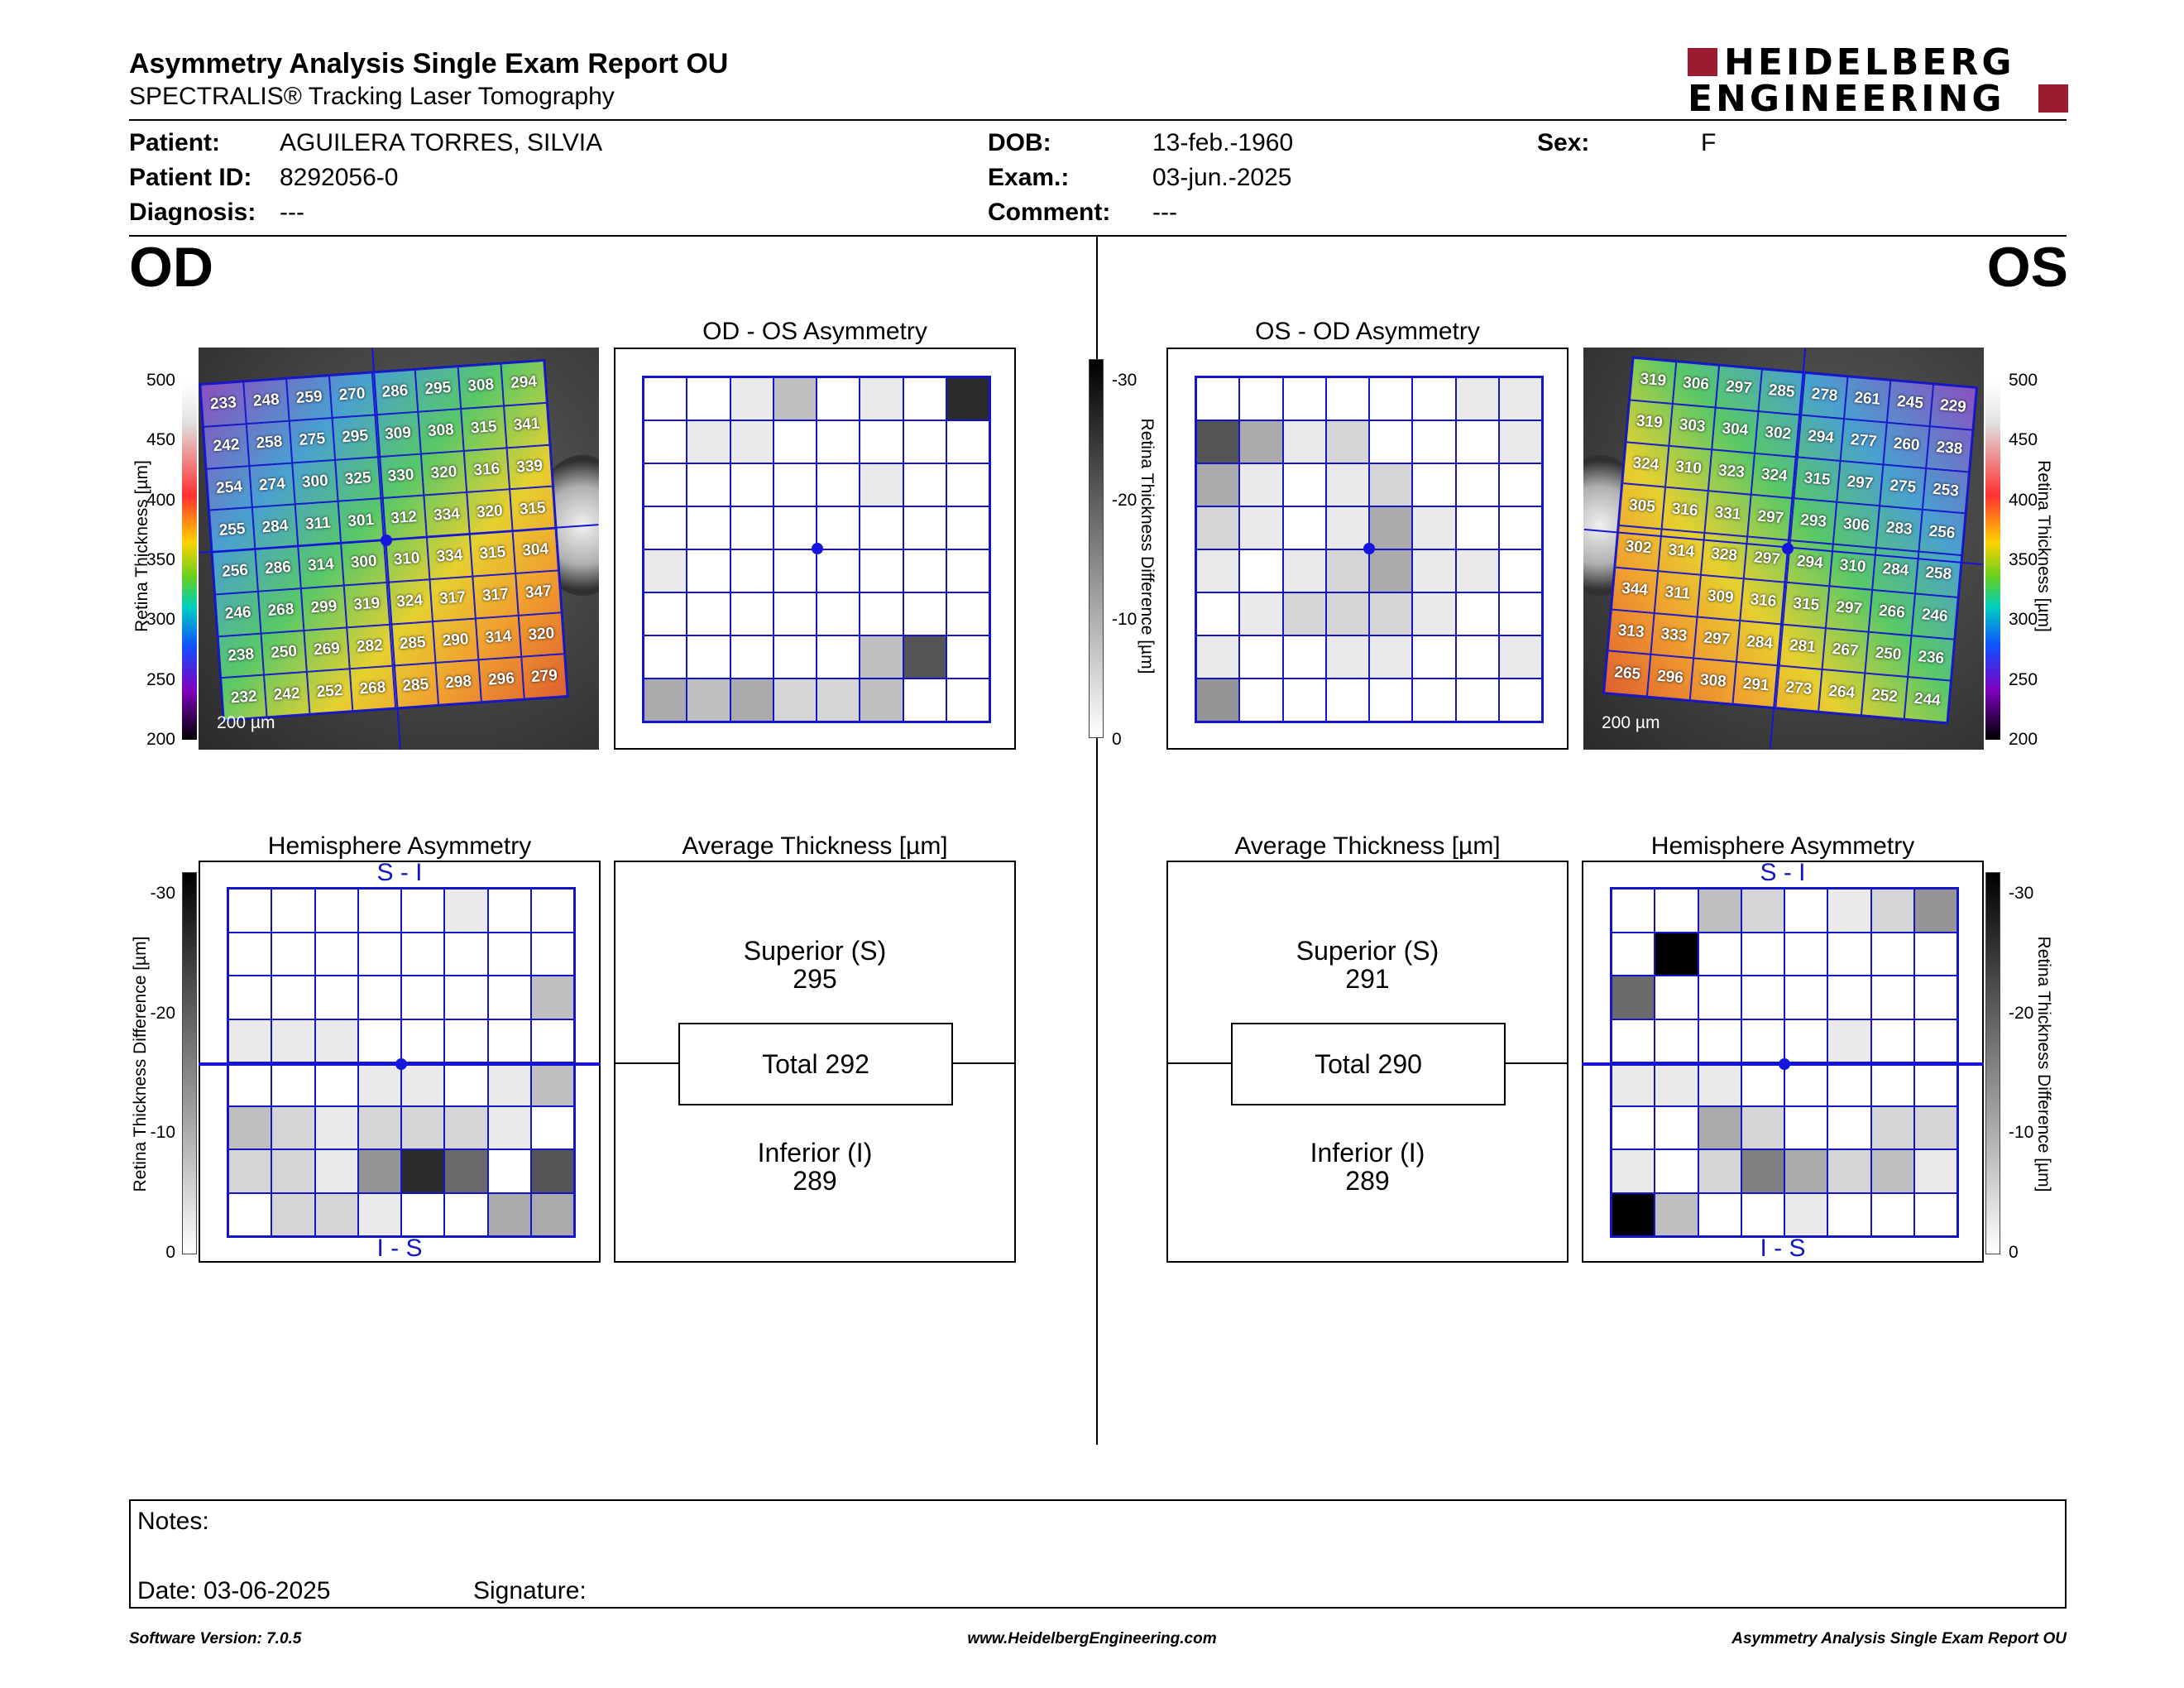  Describe the element at coordinates (815, 1064) in the screenshot. I see `od-total-box: Total 292` at that location.